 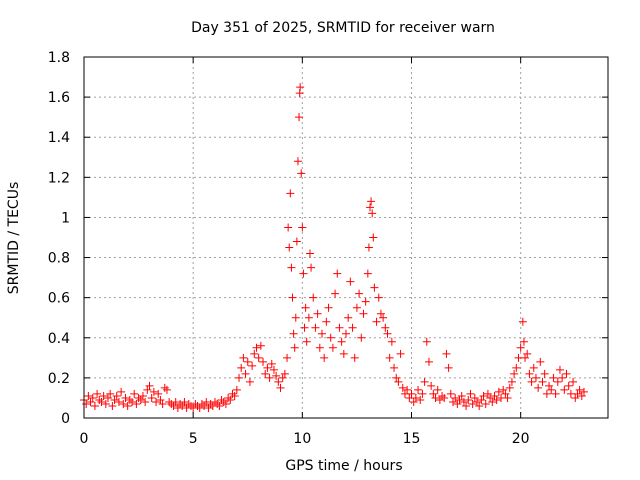 What do you see at coordinates (302, 439) in the screenshot?
I see `x-tick-label: 10` at bounding box center [302, 439].